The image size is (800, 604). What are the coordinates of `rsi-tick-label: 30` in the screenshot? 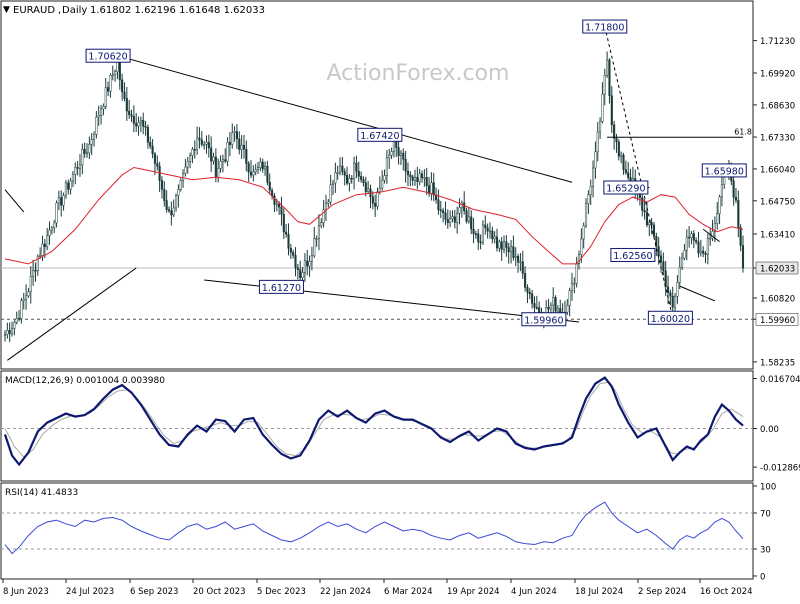 It's located at (765, 551).